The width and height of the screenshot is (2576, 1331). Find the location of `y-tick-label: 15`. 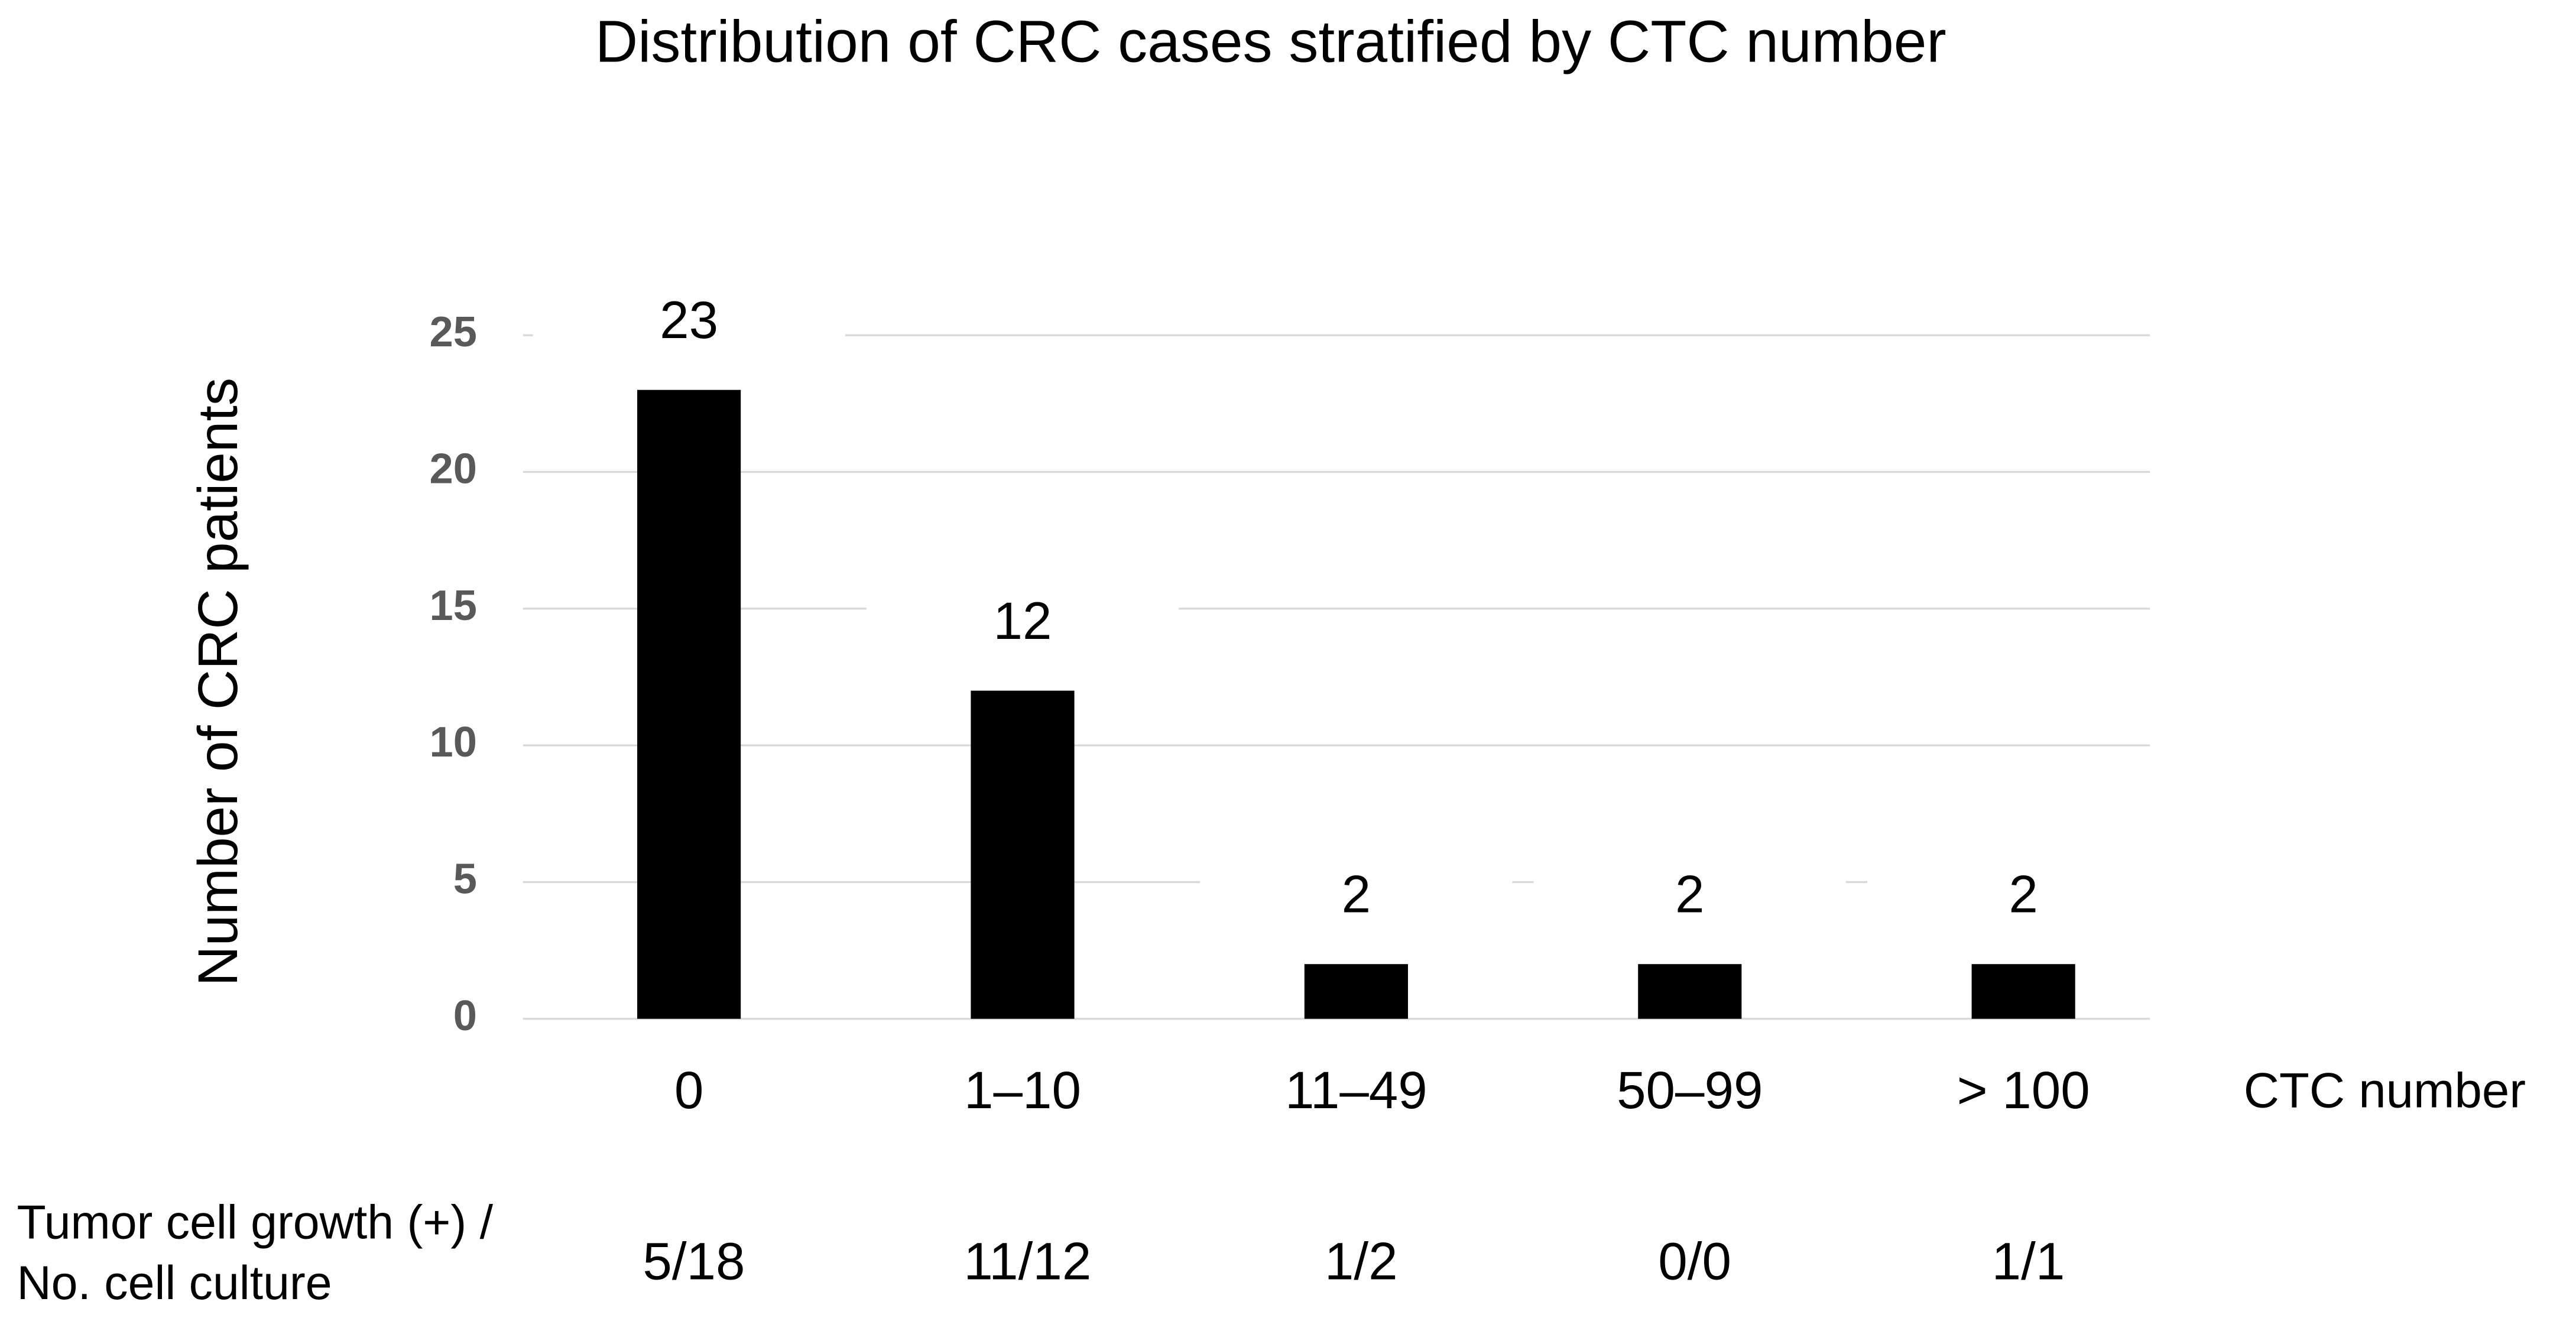

y-tick-label: 15 is located at coordinates (453, 605).